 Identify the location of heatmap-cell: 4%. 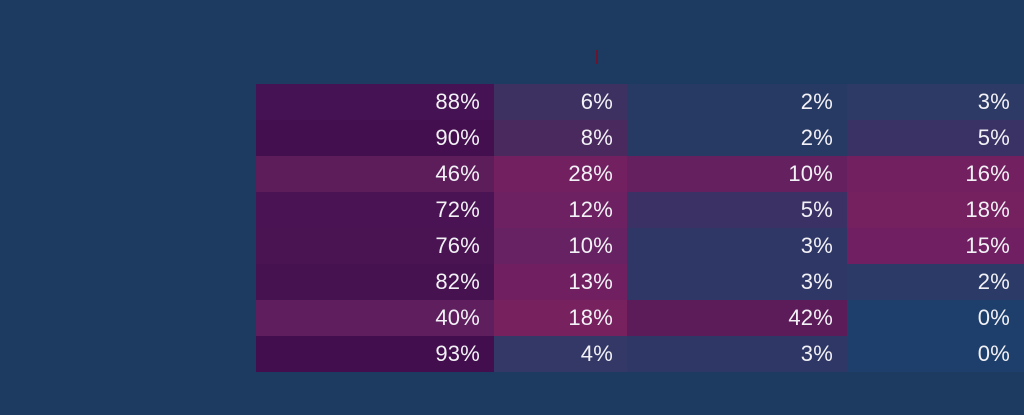
(560, 354).